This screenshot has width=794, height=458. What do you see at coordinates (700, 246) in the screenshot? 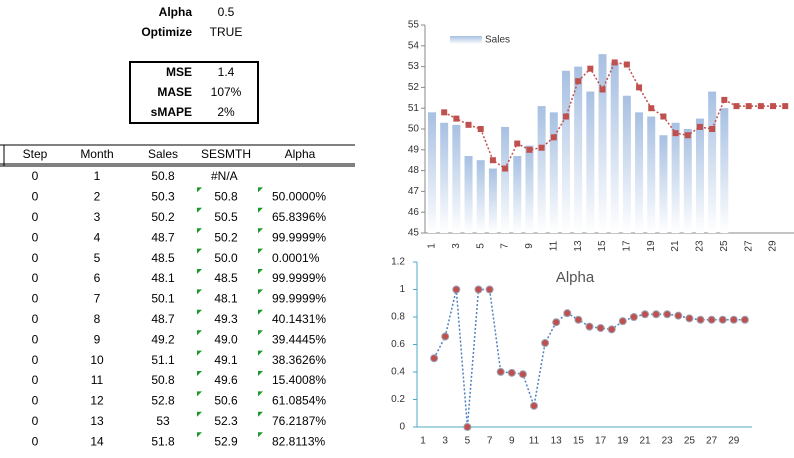
I see `x-tick-label: 23` at bounding box center [700, 246].